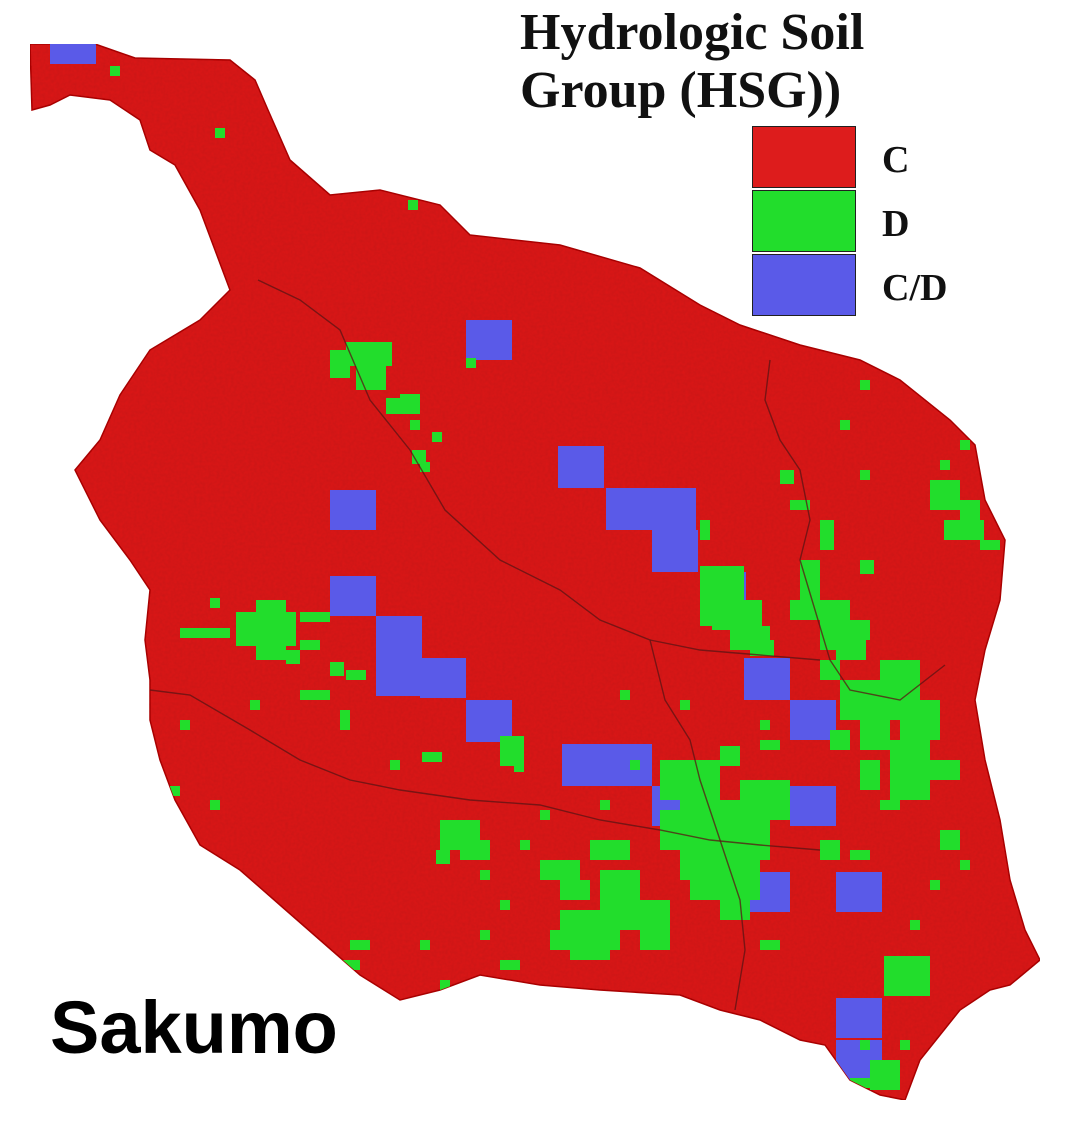 This screenshot has height=1131, width=1065. What do you see at coordinates (681, 90) in the screenshot?
I see `legend-title-line-2: Group (HSG))` at bounding box center [681, 90].